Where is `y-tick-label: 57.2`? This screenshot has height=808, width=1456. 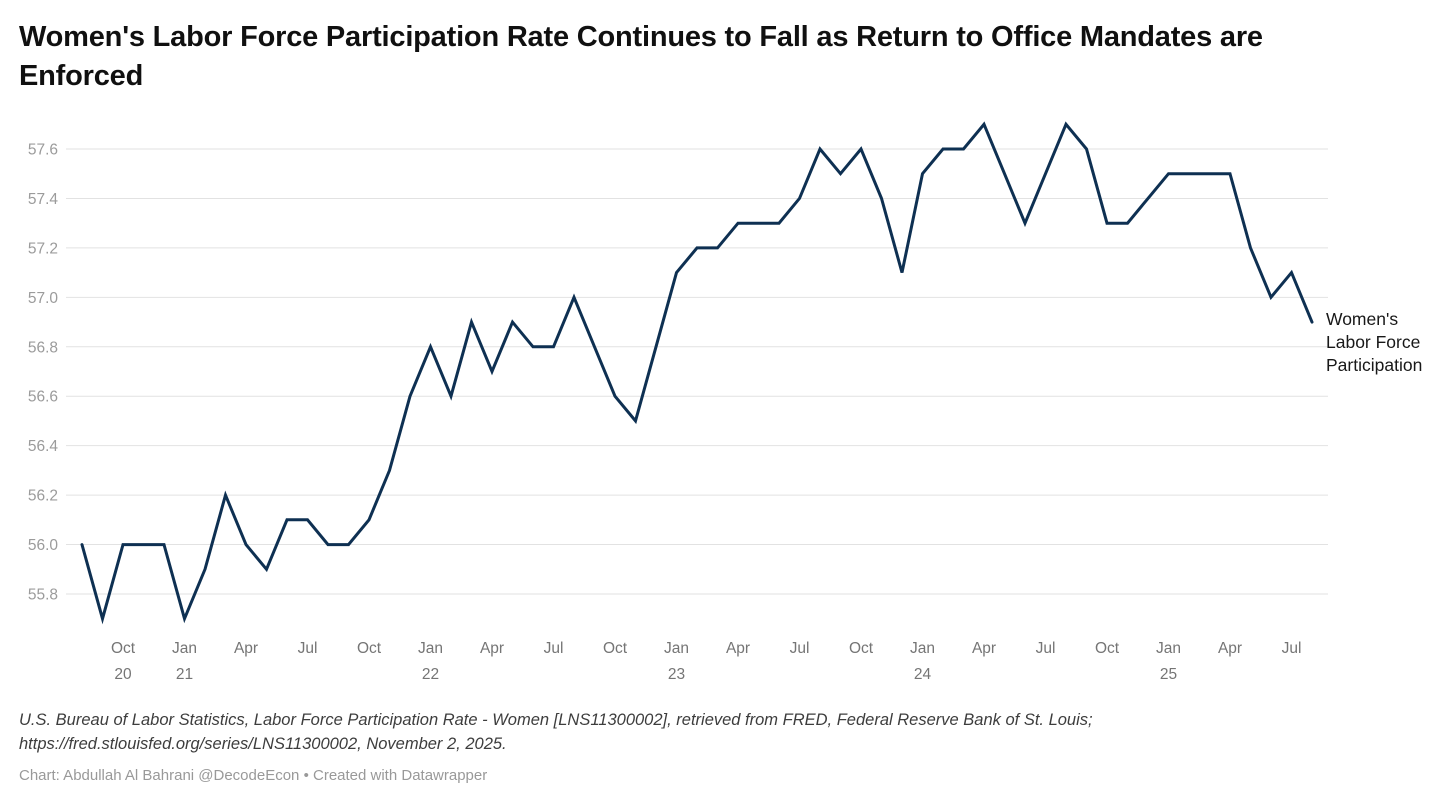
y-tick-label: 57.2 is located at coordinates (43, 249).